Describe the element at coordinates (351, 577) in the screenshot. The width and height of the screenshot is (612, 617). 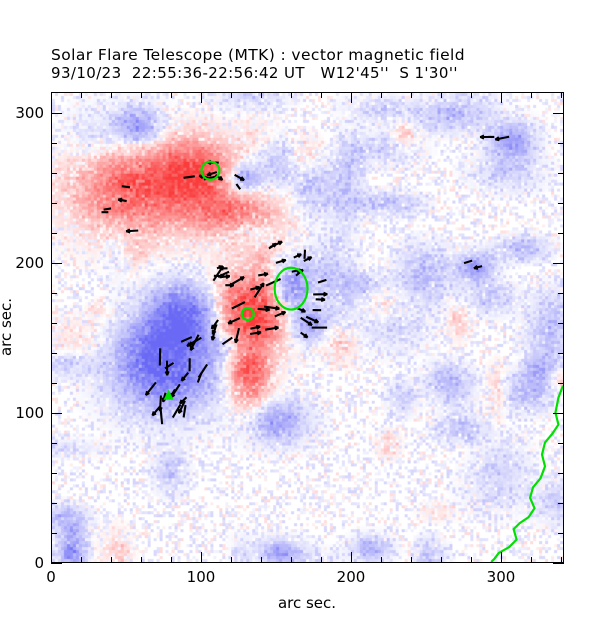
I see `x-tick-label: 200` at that location.